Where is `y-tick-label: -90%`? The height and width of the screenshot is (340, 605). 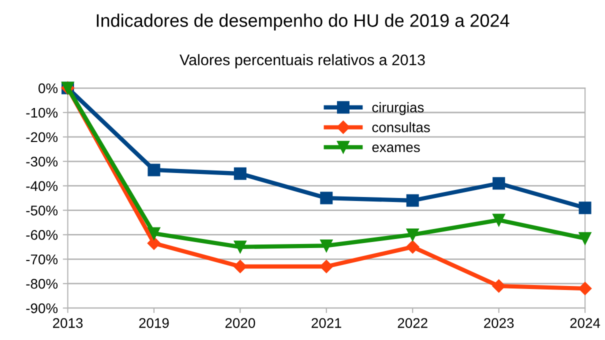
y-tick-label: -90% is located at coordinates (42, 308).